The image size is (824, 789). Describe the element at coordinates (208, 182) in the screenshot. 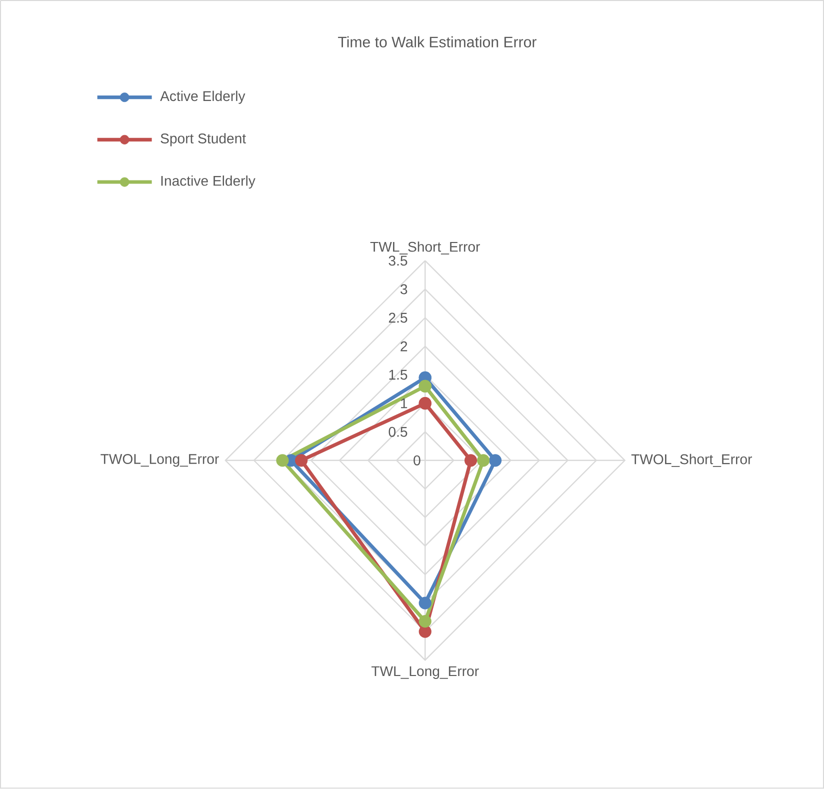

I see `legend-label: Inactive Elderly` at that location.